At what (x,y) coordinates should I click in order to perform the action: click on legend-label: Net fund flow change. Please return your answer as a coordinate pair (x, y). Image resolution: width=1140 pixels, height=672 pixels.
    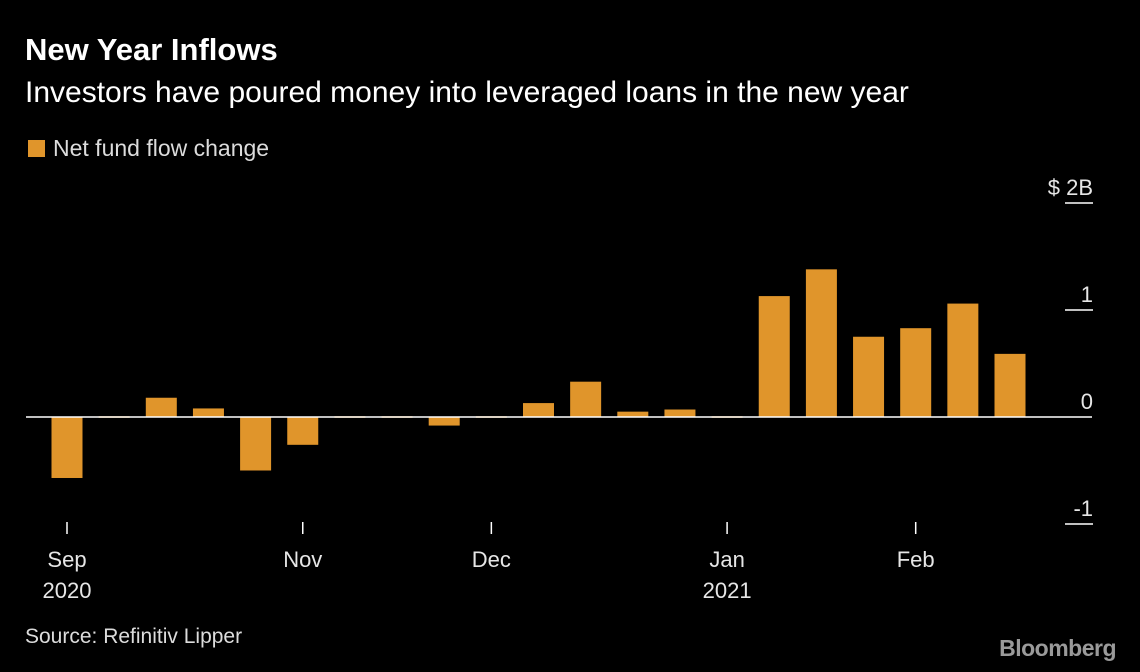
    Looking at the image, I should click on (161, 147).